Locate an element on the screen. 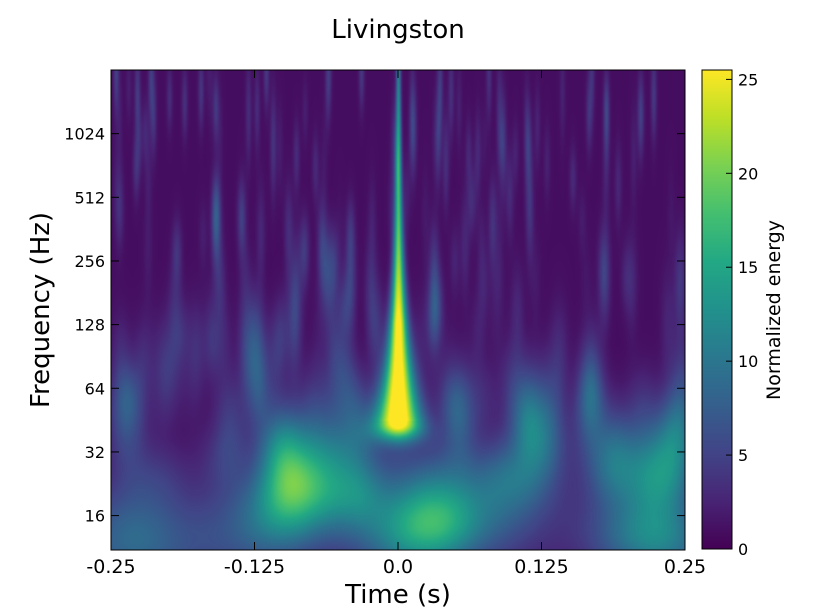  colorbar-tick-label: 15 is located at coordinates (748, 267).